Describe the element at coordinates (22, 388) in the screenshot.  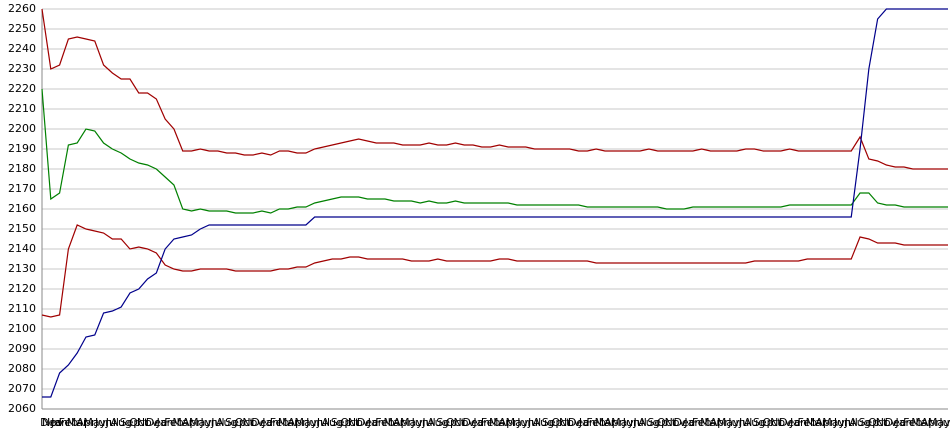
I see `y-tick-label: 2070` at that location.